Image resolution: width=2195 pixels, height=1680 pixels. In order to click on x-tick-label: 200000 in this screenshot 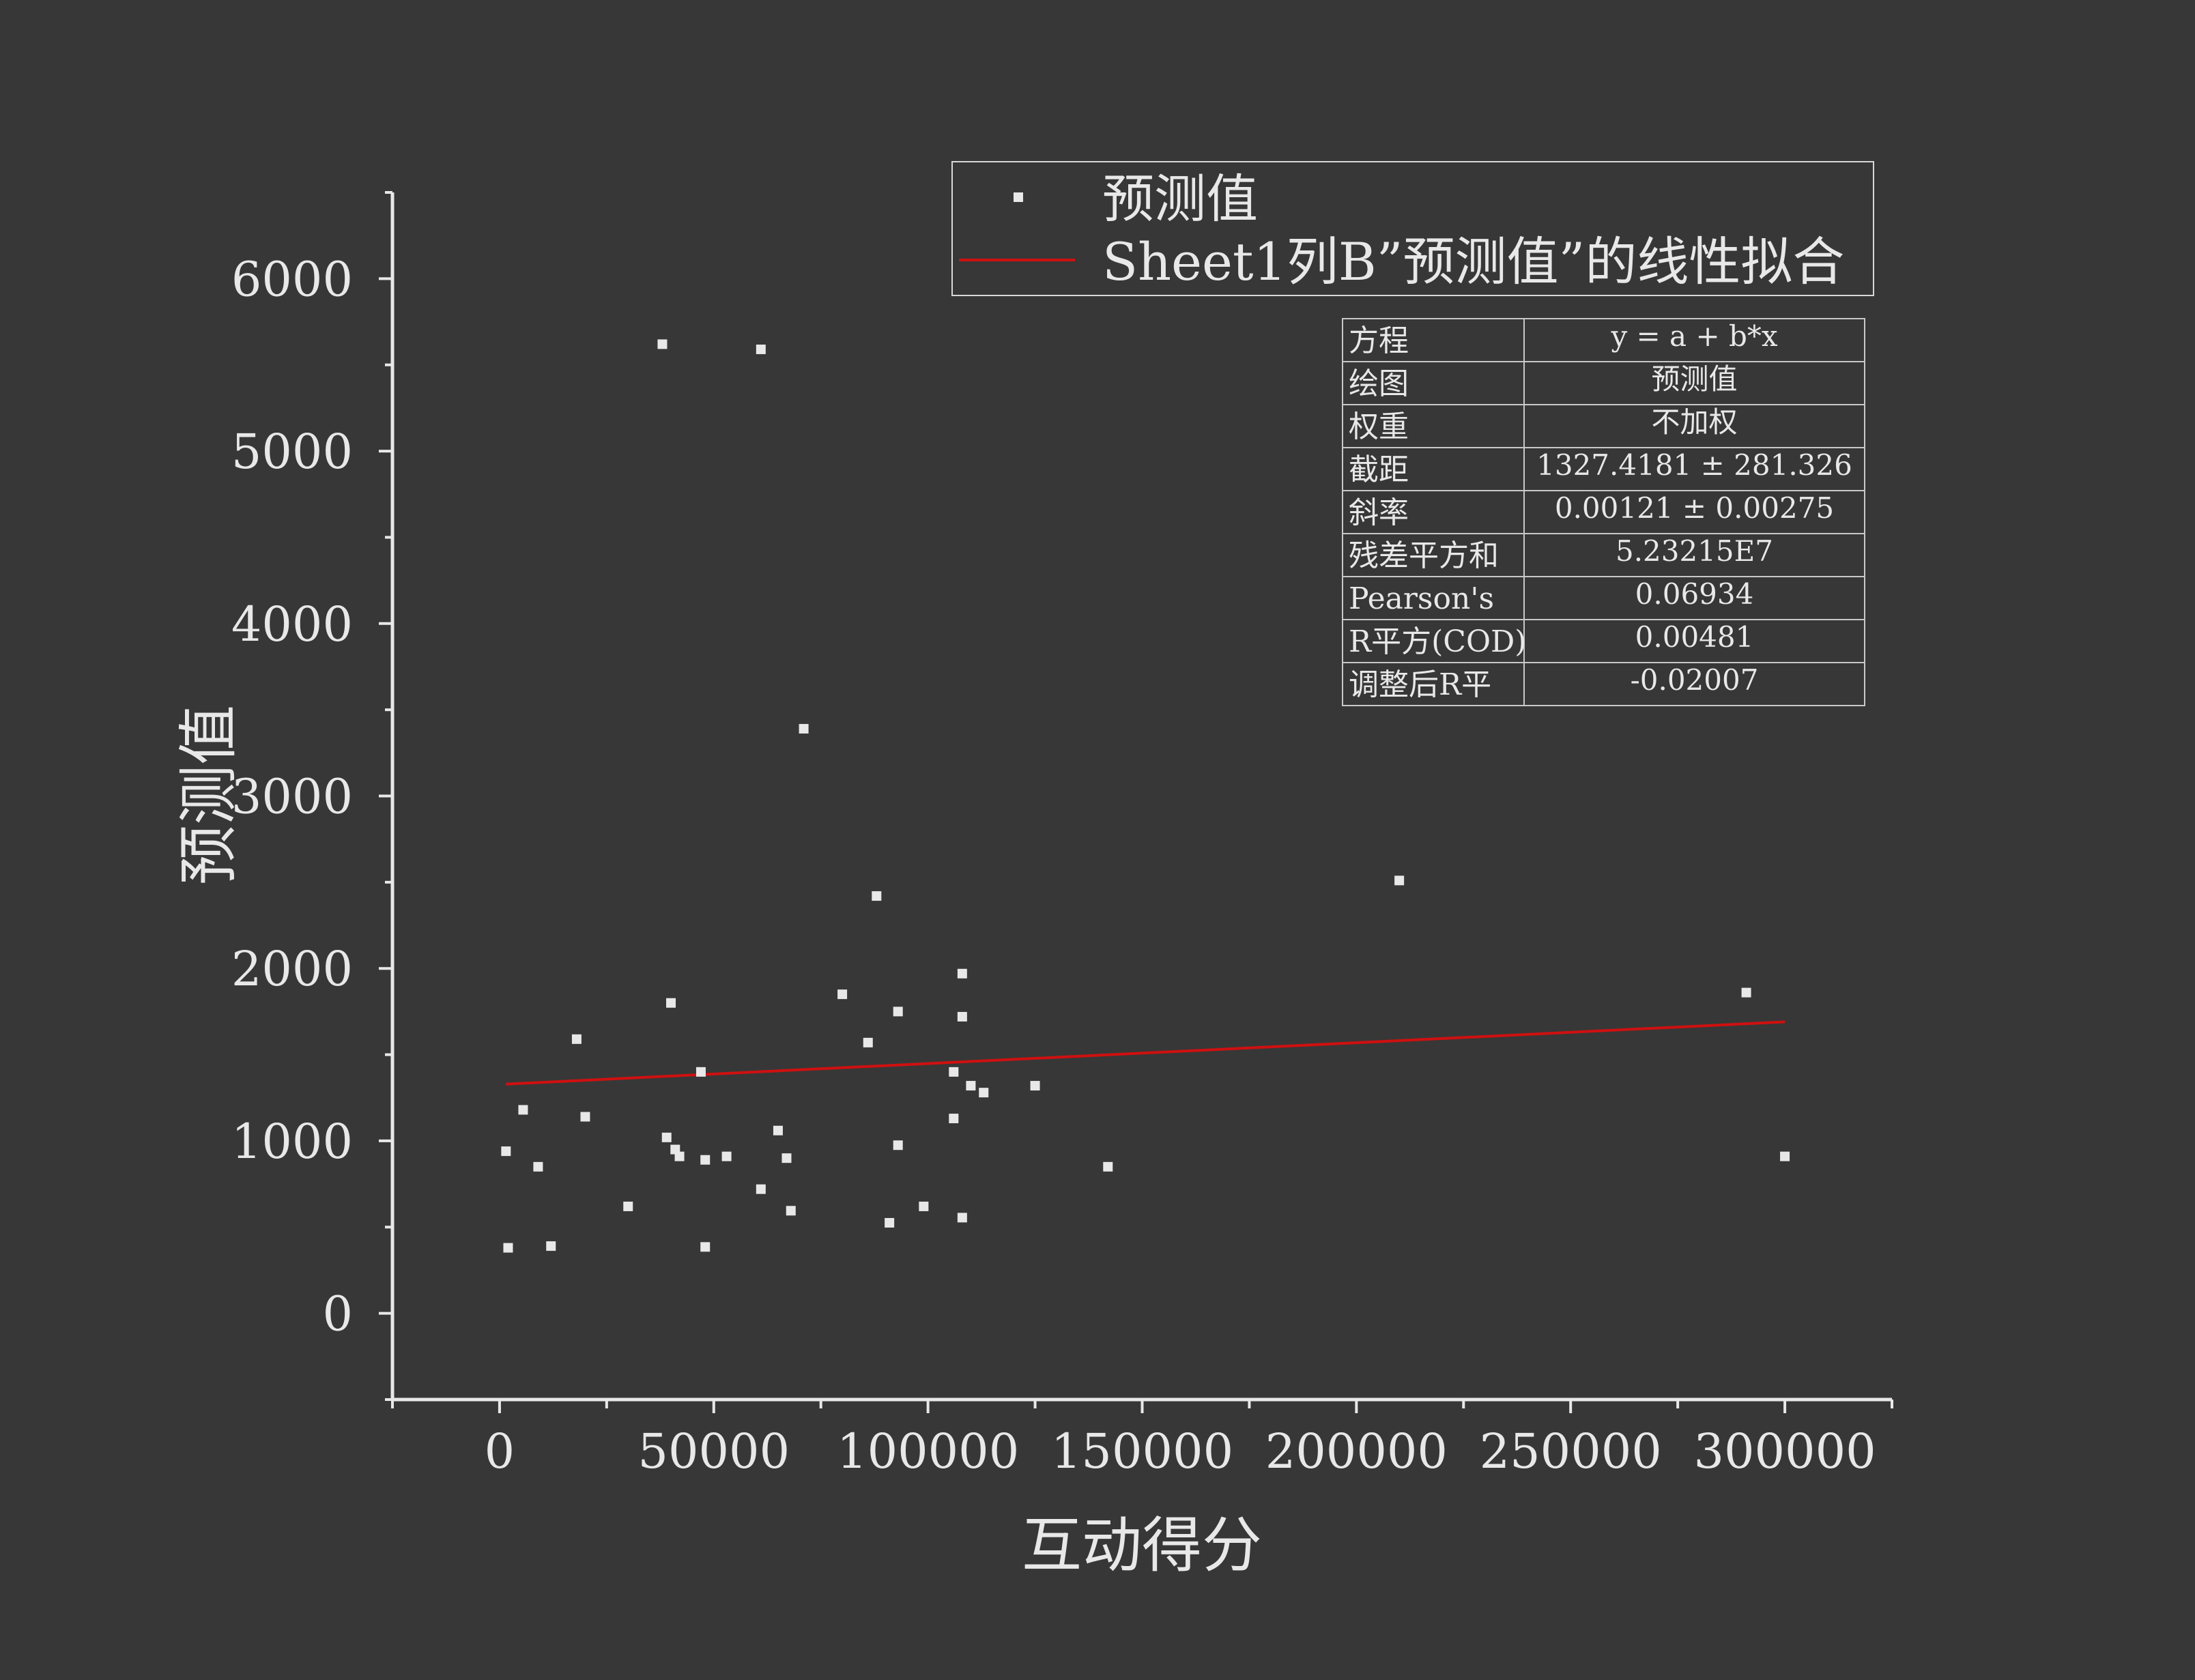, I will do `click(1356, 1451)`.